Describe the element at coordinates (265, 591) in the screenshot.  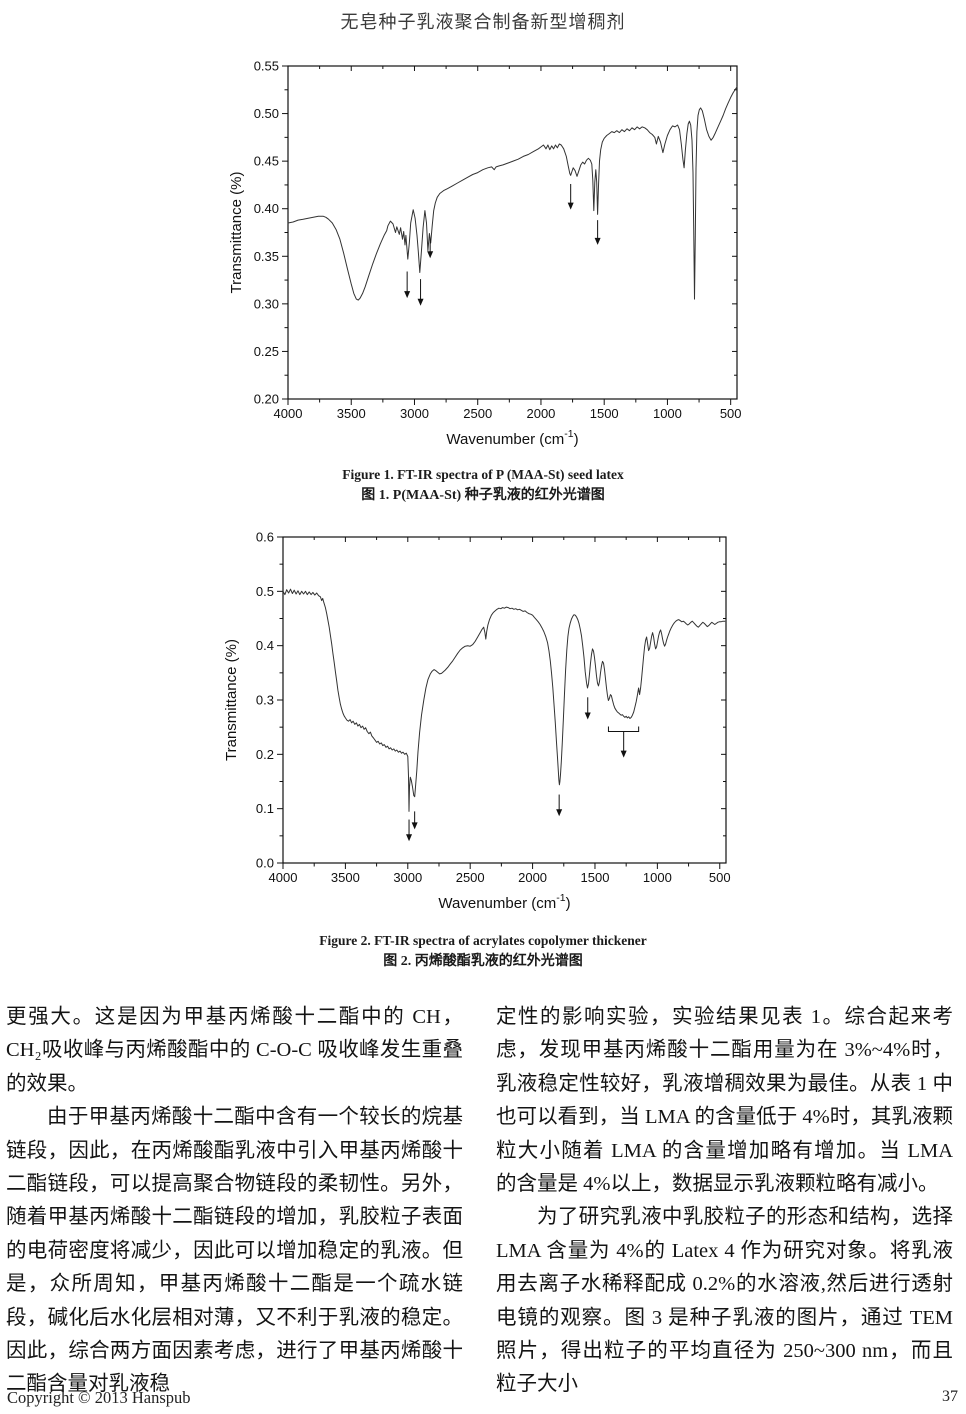
I see `y-tick-label: 0.5` at that location.